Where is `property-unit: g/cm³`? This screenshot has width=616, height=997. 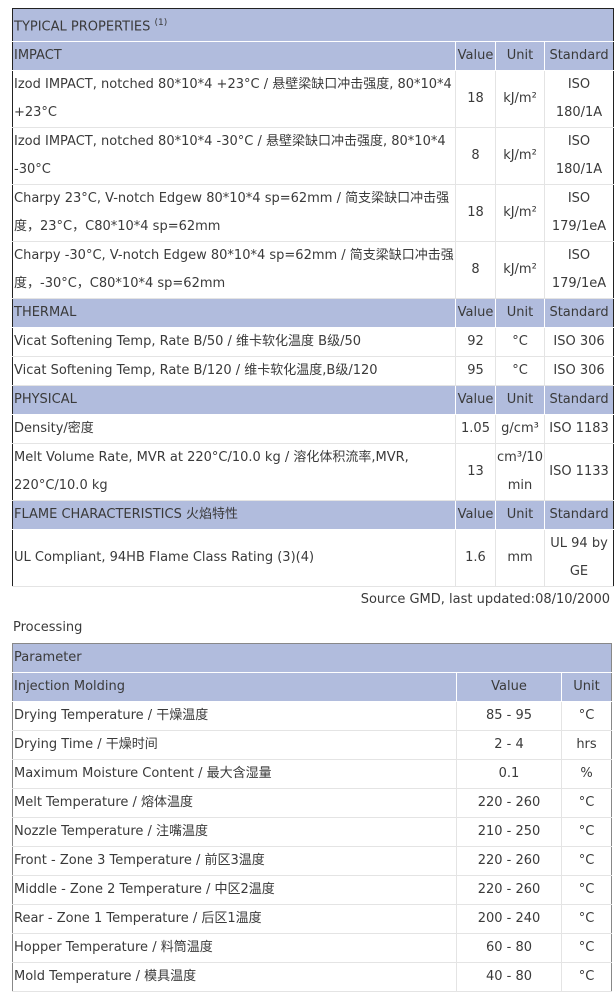
property-unit: g/cm³ is located at coordinates (520, 429).